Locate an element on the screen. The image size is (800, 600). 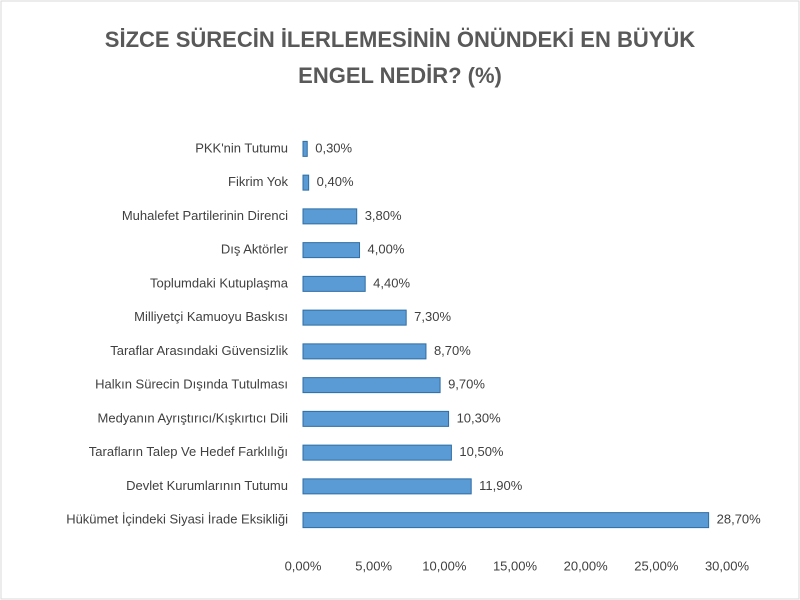
value-label: 11,90% is located at coordinates (501, 485).